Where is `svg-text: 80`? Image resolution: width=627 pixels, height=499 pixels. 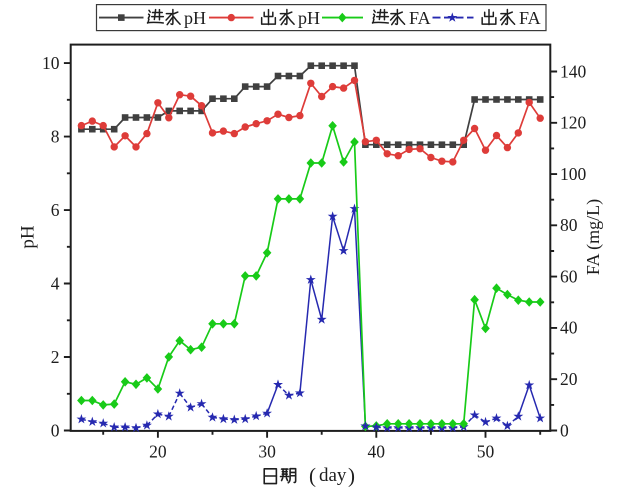
svg-text: 80 is located at coordinates (569, 225).